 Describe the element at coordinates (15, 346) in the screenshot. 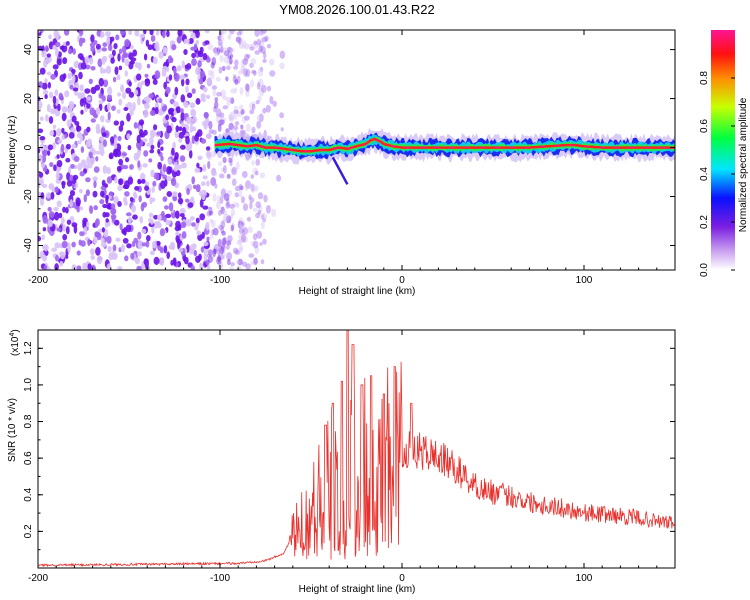

I see `snr-scale-prefix: (x10` at that location.